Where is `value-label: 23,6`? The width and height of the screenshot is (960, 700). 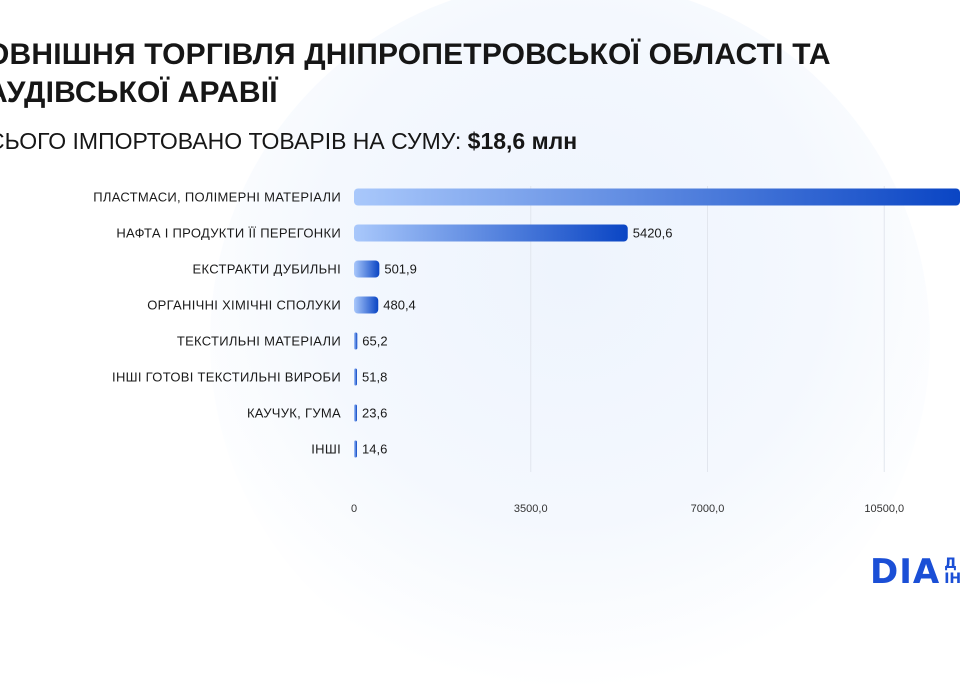 value-label: 23,6 is located at coordinates (374, 413).